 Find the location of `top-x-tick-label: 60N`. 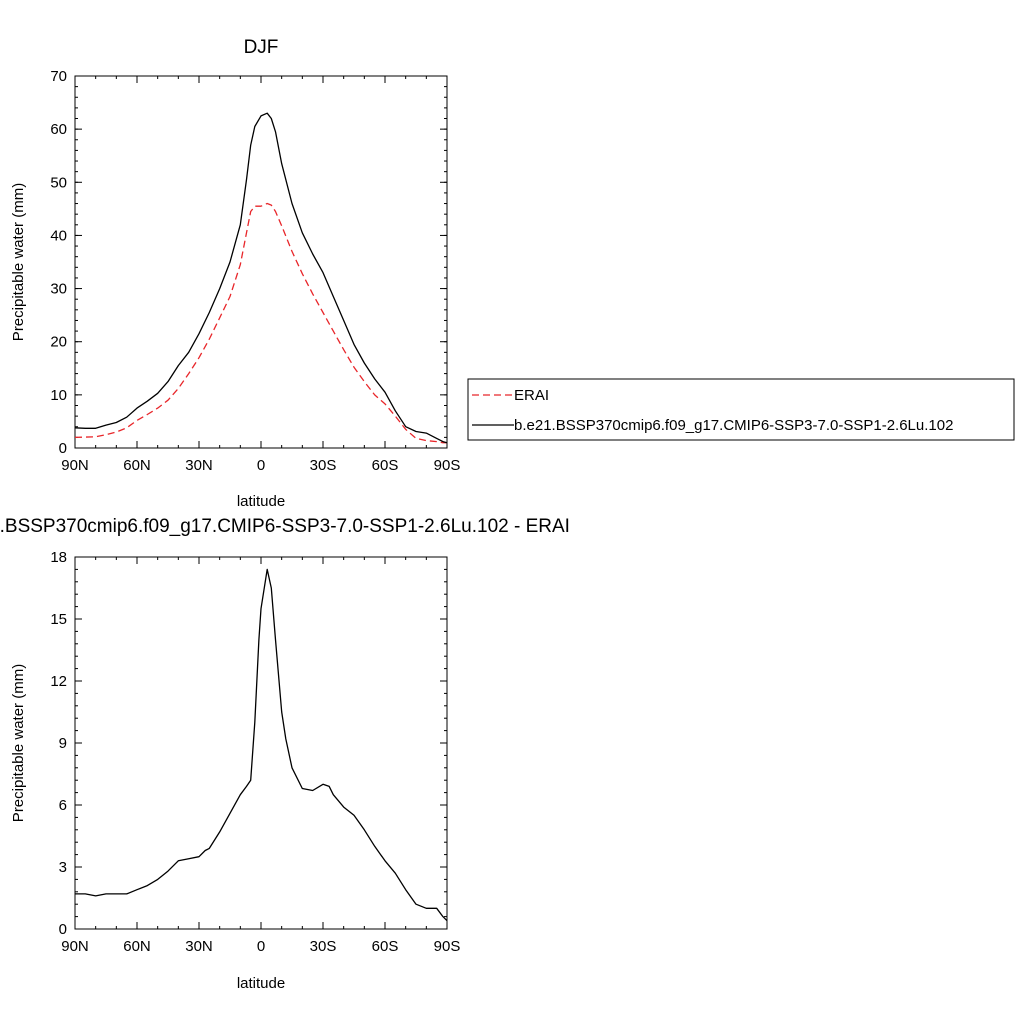

top-x-tick-label: 60N is located at coordinates (137, 465).